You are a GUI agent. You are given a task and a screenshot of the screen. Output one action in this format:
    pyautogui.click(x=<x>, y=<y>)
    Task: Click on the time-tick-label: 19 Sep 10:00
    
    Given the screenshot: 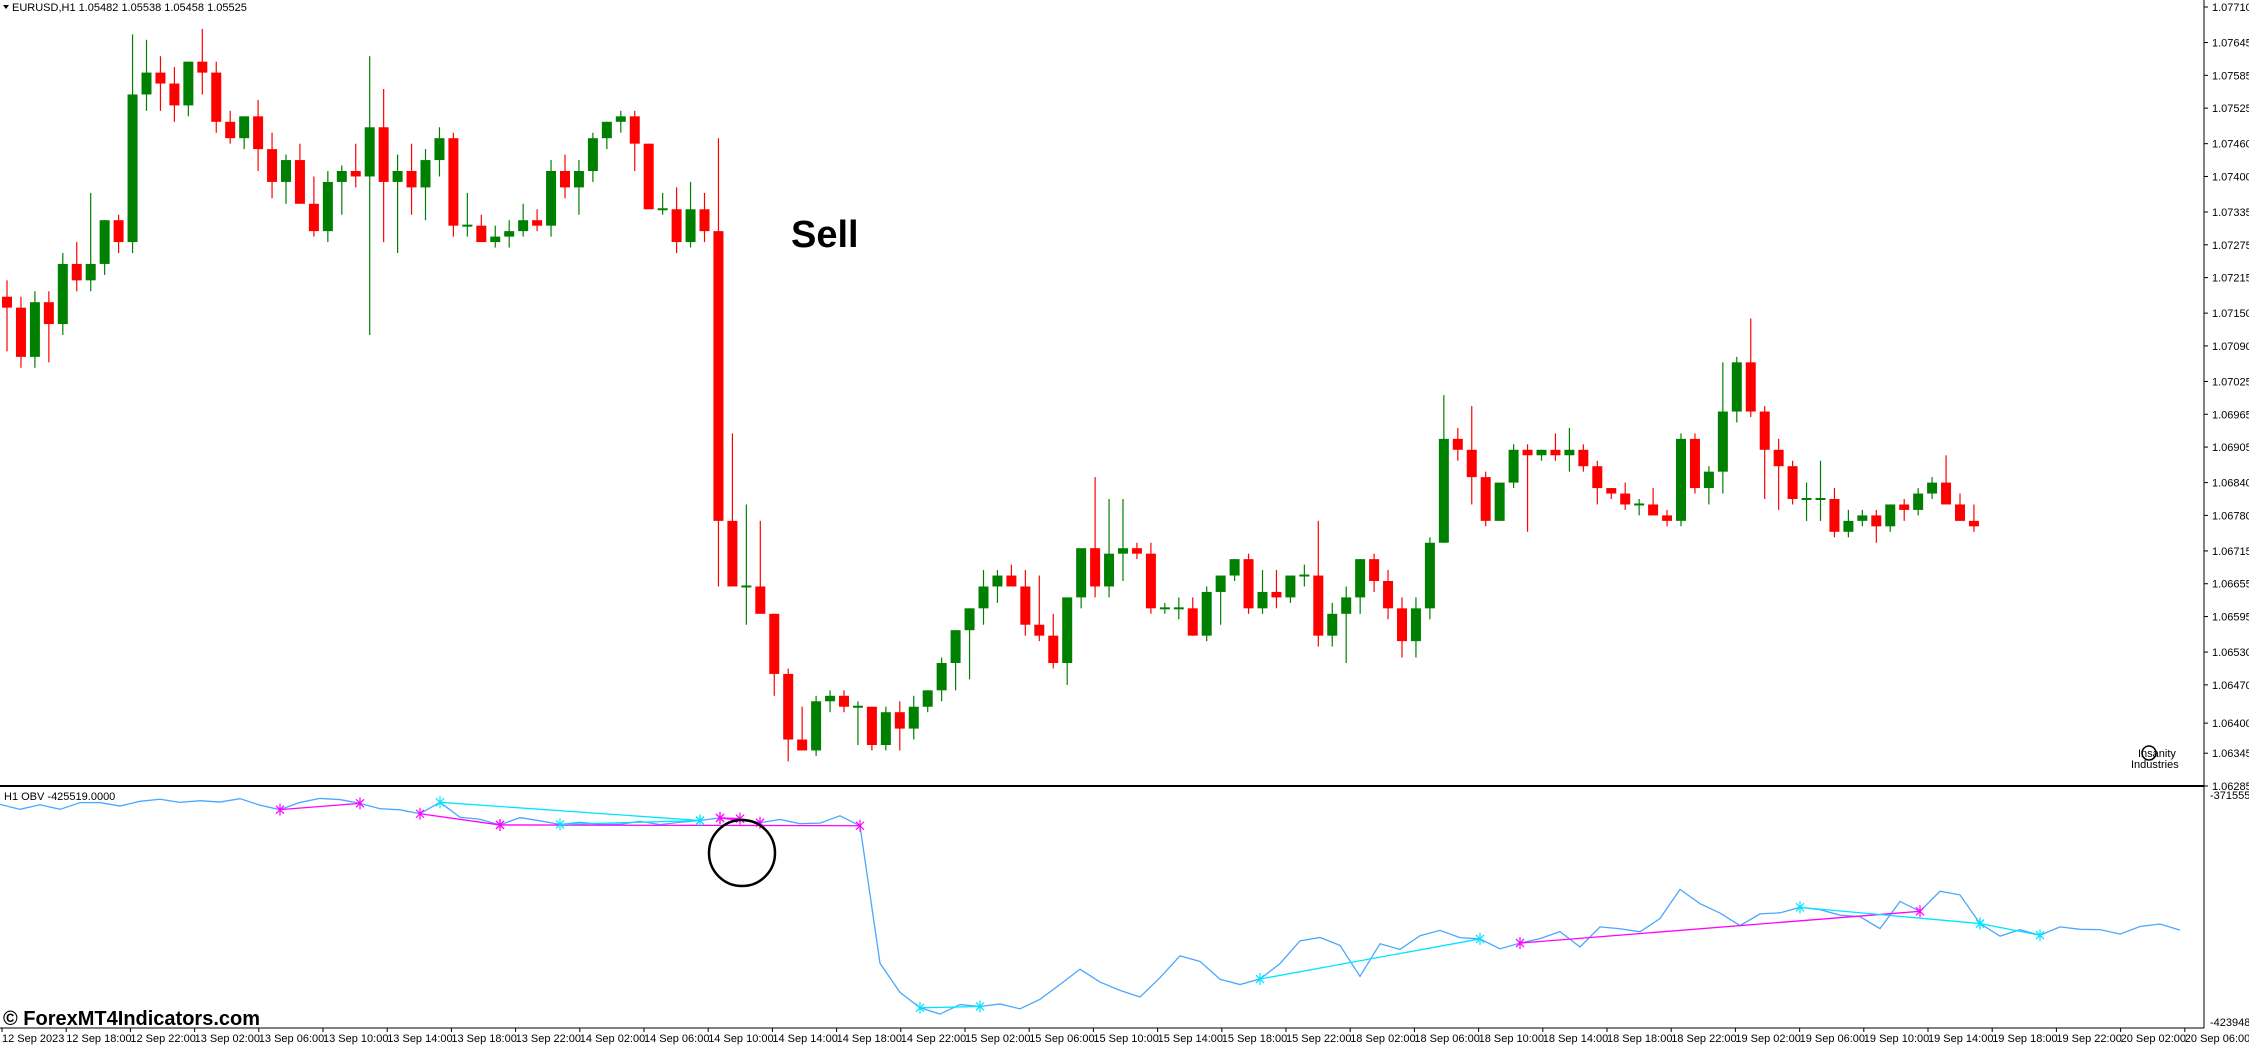 What is the action you would take?
    pyautogui.click(x=1896, y=1039)
    